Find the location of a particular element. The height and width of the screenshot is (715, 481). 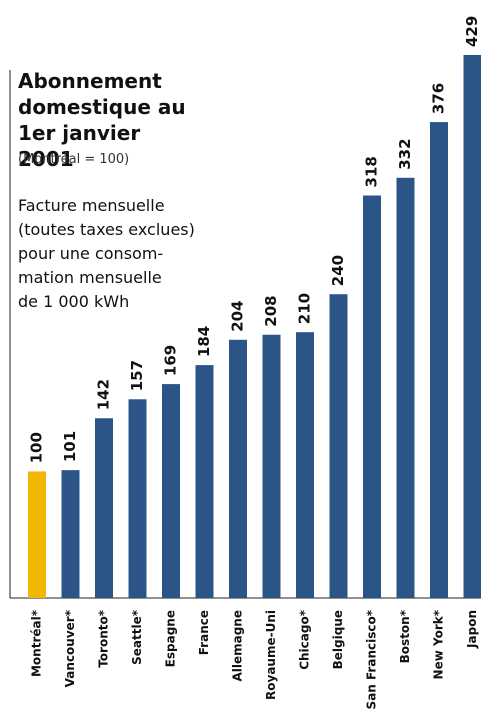

value-label: 204 is located at coordinates (238, 315).